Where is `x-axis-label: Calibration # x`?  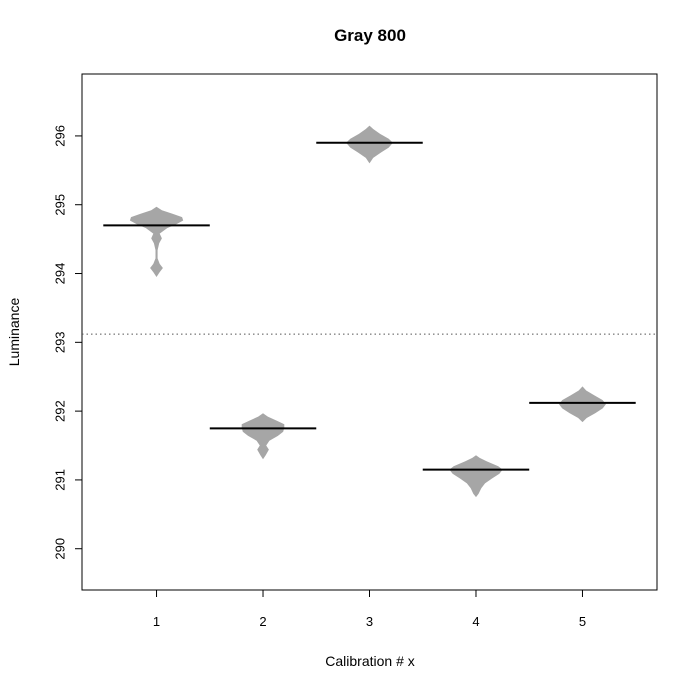
x-axis-label: Calibration # x is located at coordinates (370, 661).